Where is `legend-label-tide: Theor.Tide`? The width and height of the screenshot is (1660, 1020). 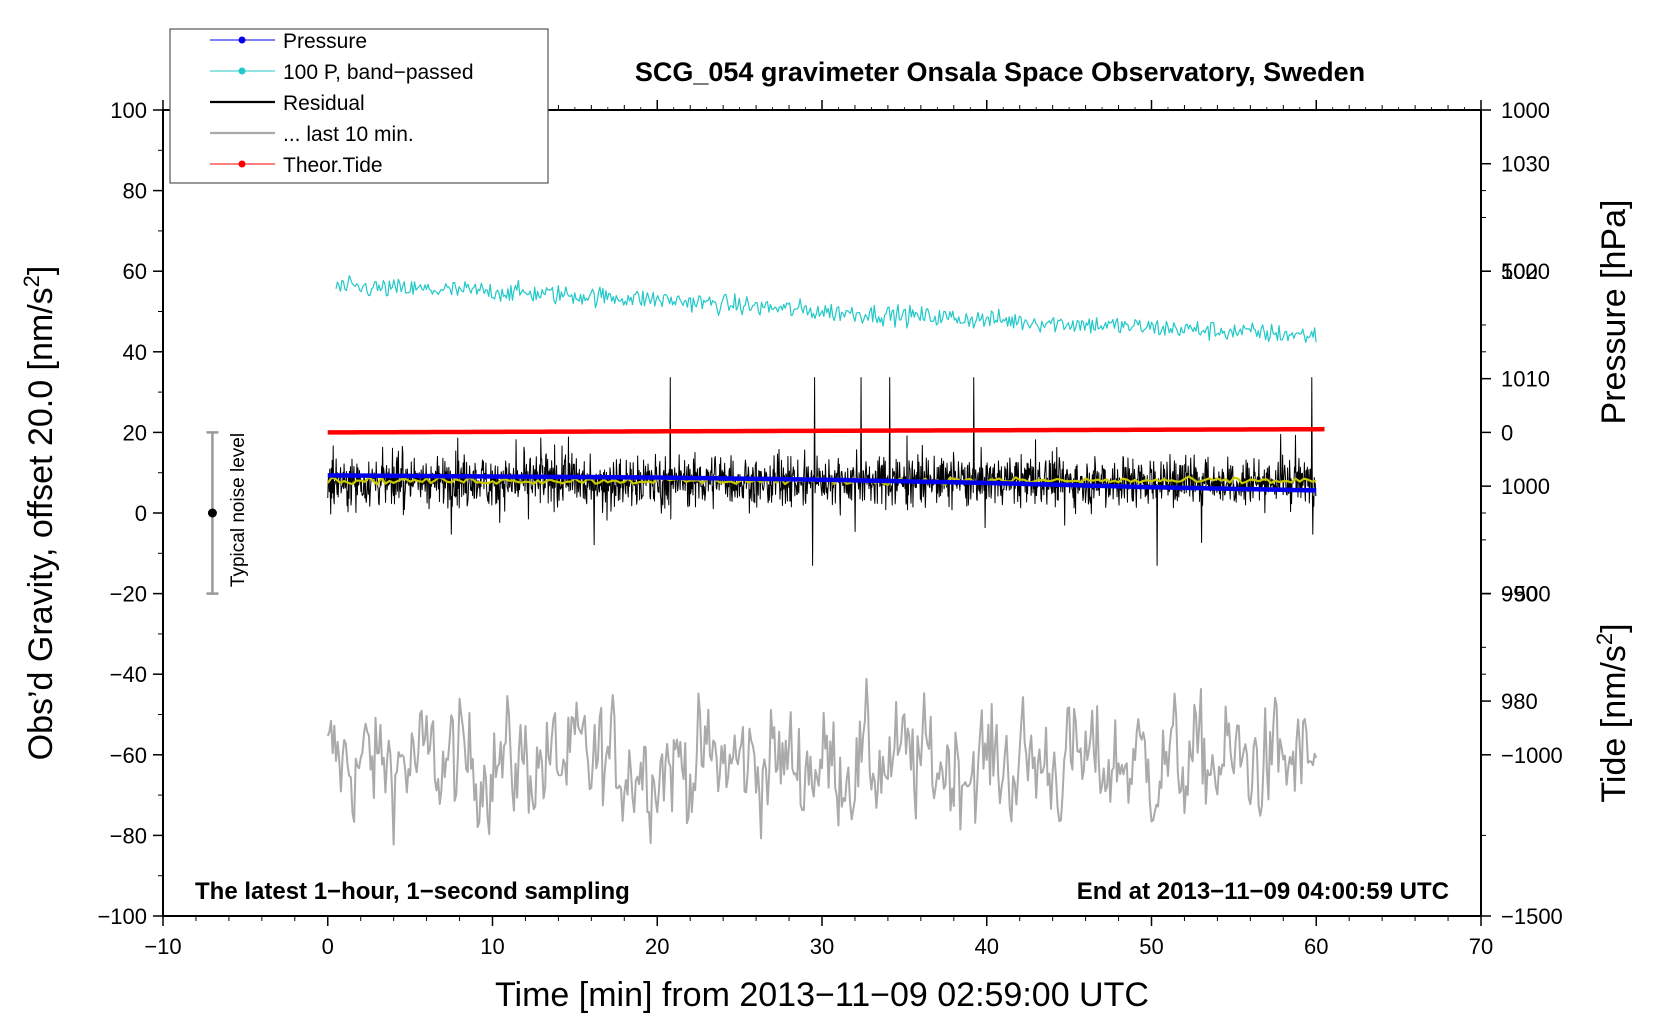 legend-label-tide: Theor.Tide is located at coordinates (333, 165).